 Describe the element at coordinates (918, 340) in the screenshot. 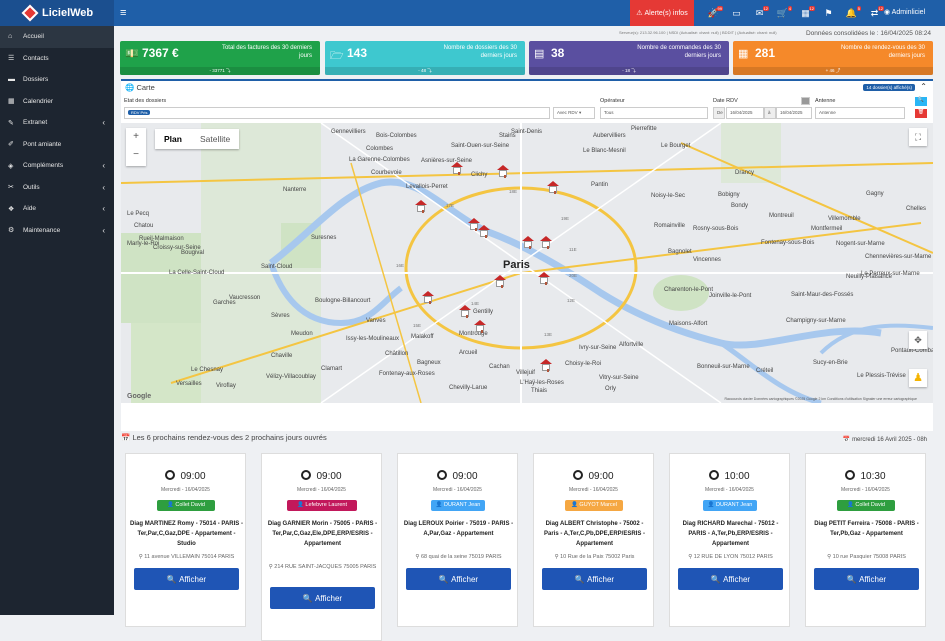

I see `pan-control-icon: ✥` at that location.